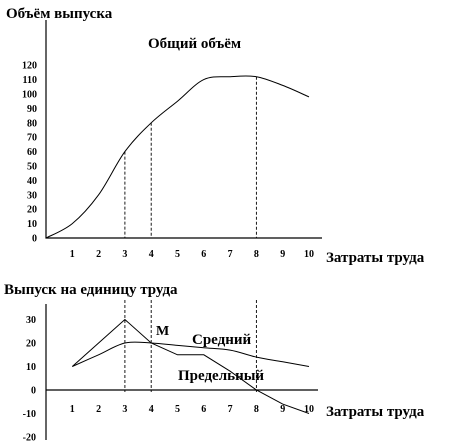 The width and height of the screenshot is (452, 446). I want to click on top-x-tick-label: 10, so click(309, 254).